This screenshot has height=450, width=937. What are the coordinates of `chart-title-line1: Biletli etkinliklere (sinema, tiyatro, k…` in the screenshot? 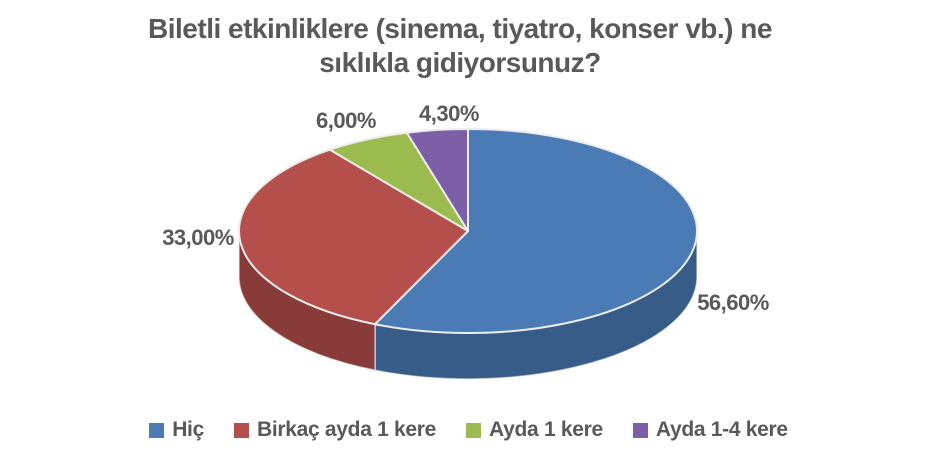 It's located at (460, 28).